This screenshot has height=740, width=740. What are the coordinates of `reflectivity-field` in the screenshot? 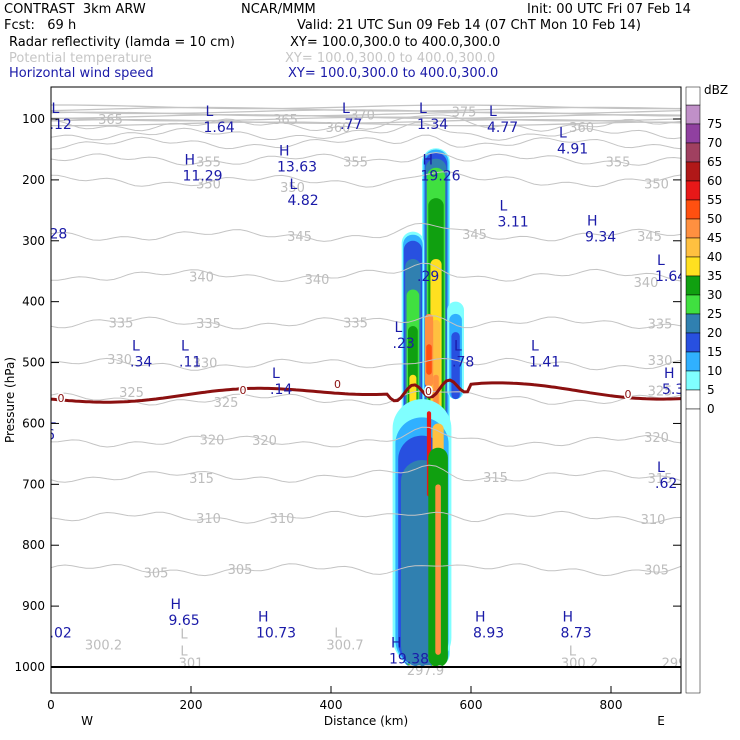 It's located at (428, 408).